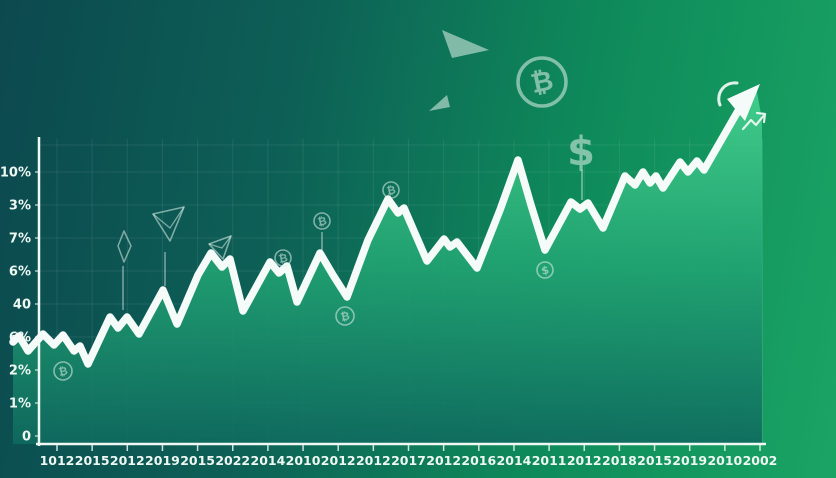  I want to click on bitcoin-medallion-icon, so click(542, 82).